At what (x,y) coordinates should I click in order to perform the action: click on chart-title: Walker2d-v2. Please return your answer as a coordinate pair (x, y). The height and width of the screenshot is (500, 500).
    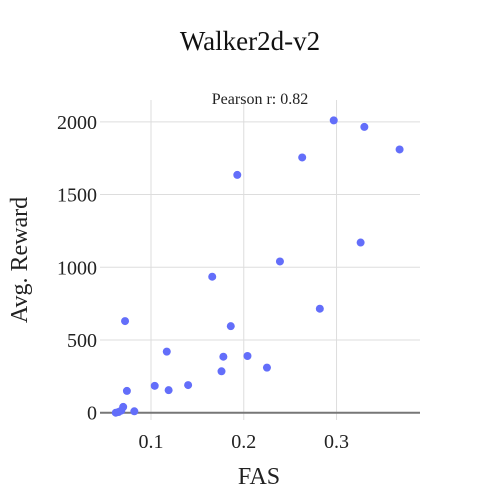
    Looking at the image, I should click on (250, 41).